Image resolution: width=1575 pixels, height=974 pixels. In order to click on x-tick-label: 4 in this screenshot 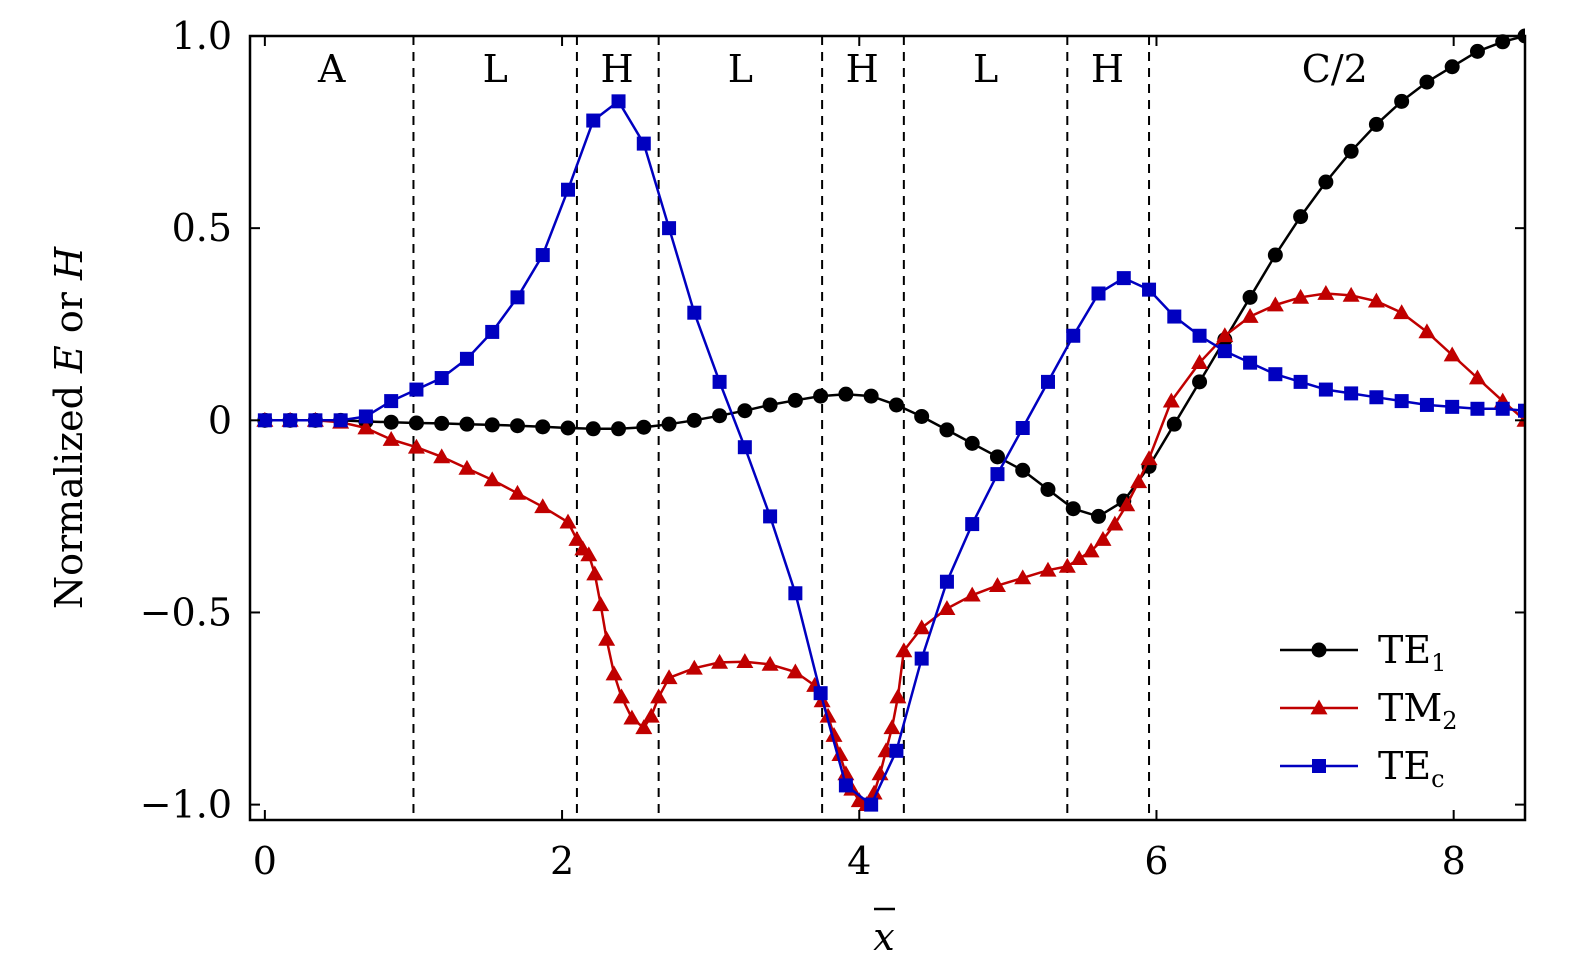, I will do `click(859, 861)`.